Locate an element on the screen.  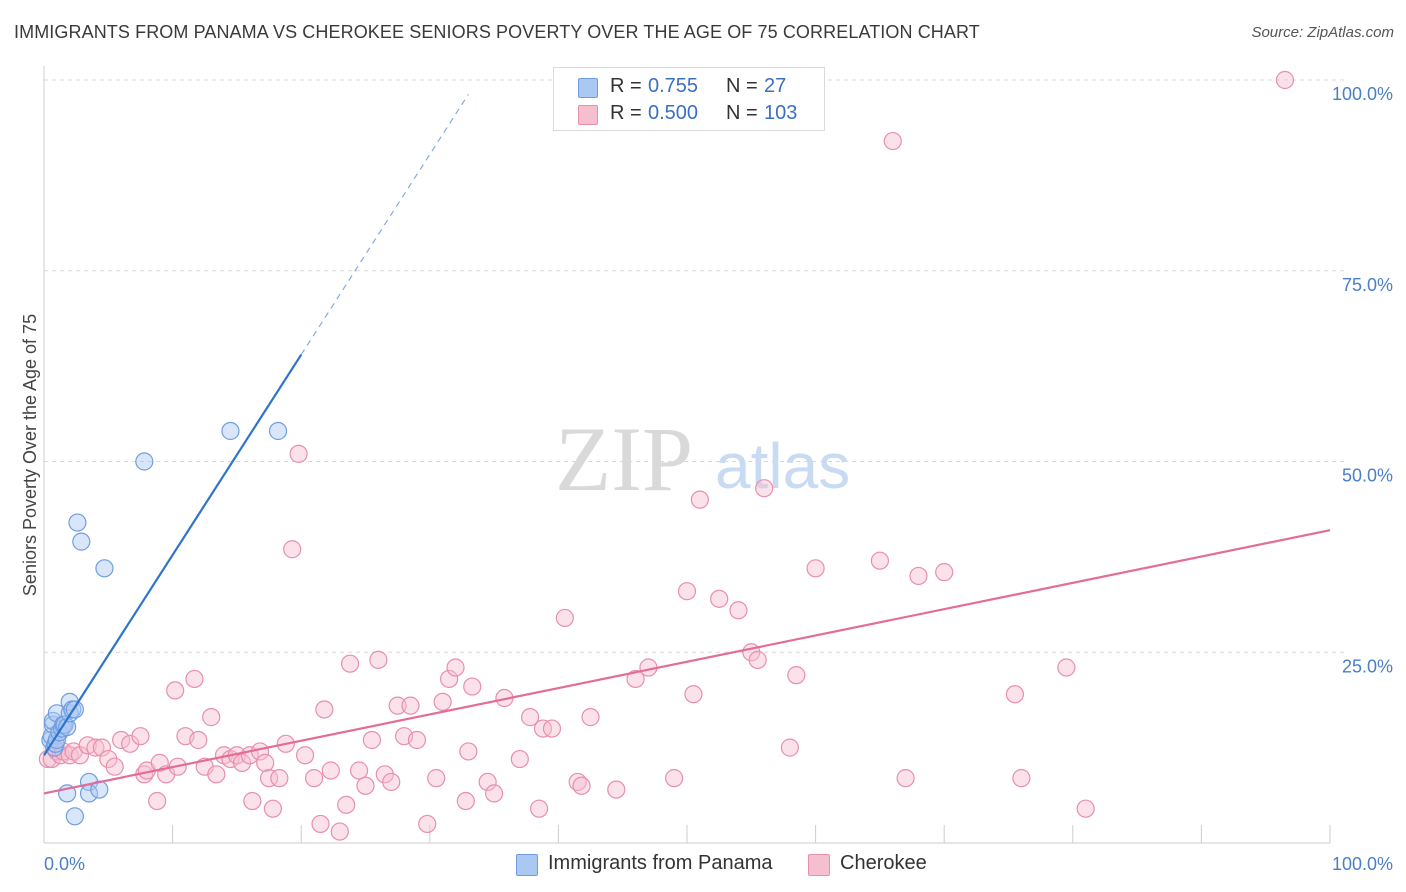
y-tick-label: 75.0% is located at coordinates (1367, 285).